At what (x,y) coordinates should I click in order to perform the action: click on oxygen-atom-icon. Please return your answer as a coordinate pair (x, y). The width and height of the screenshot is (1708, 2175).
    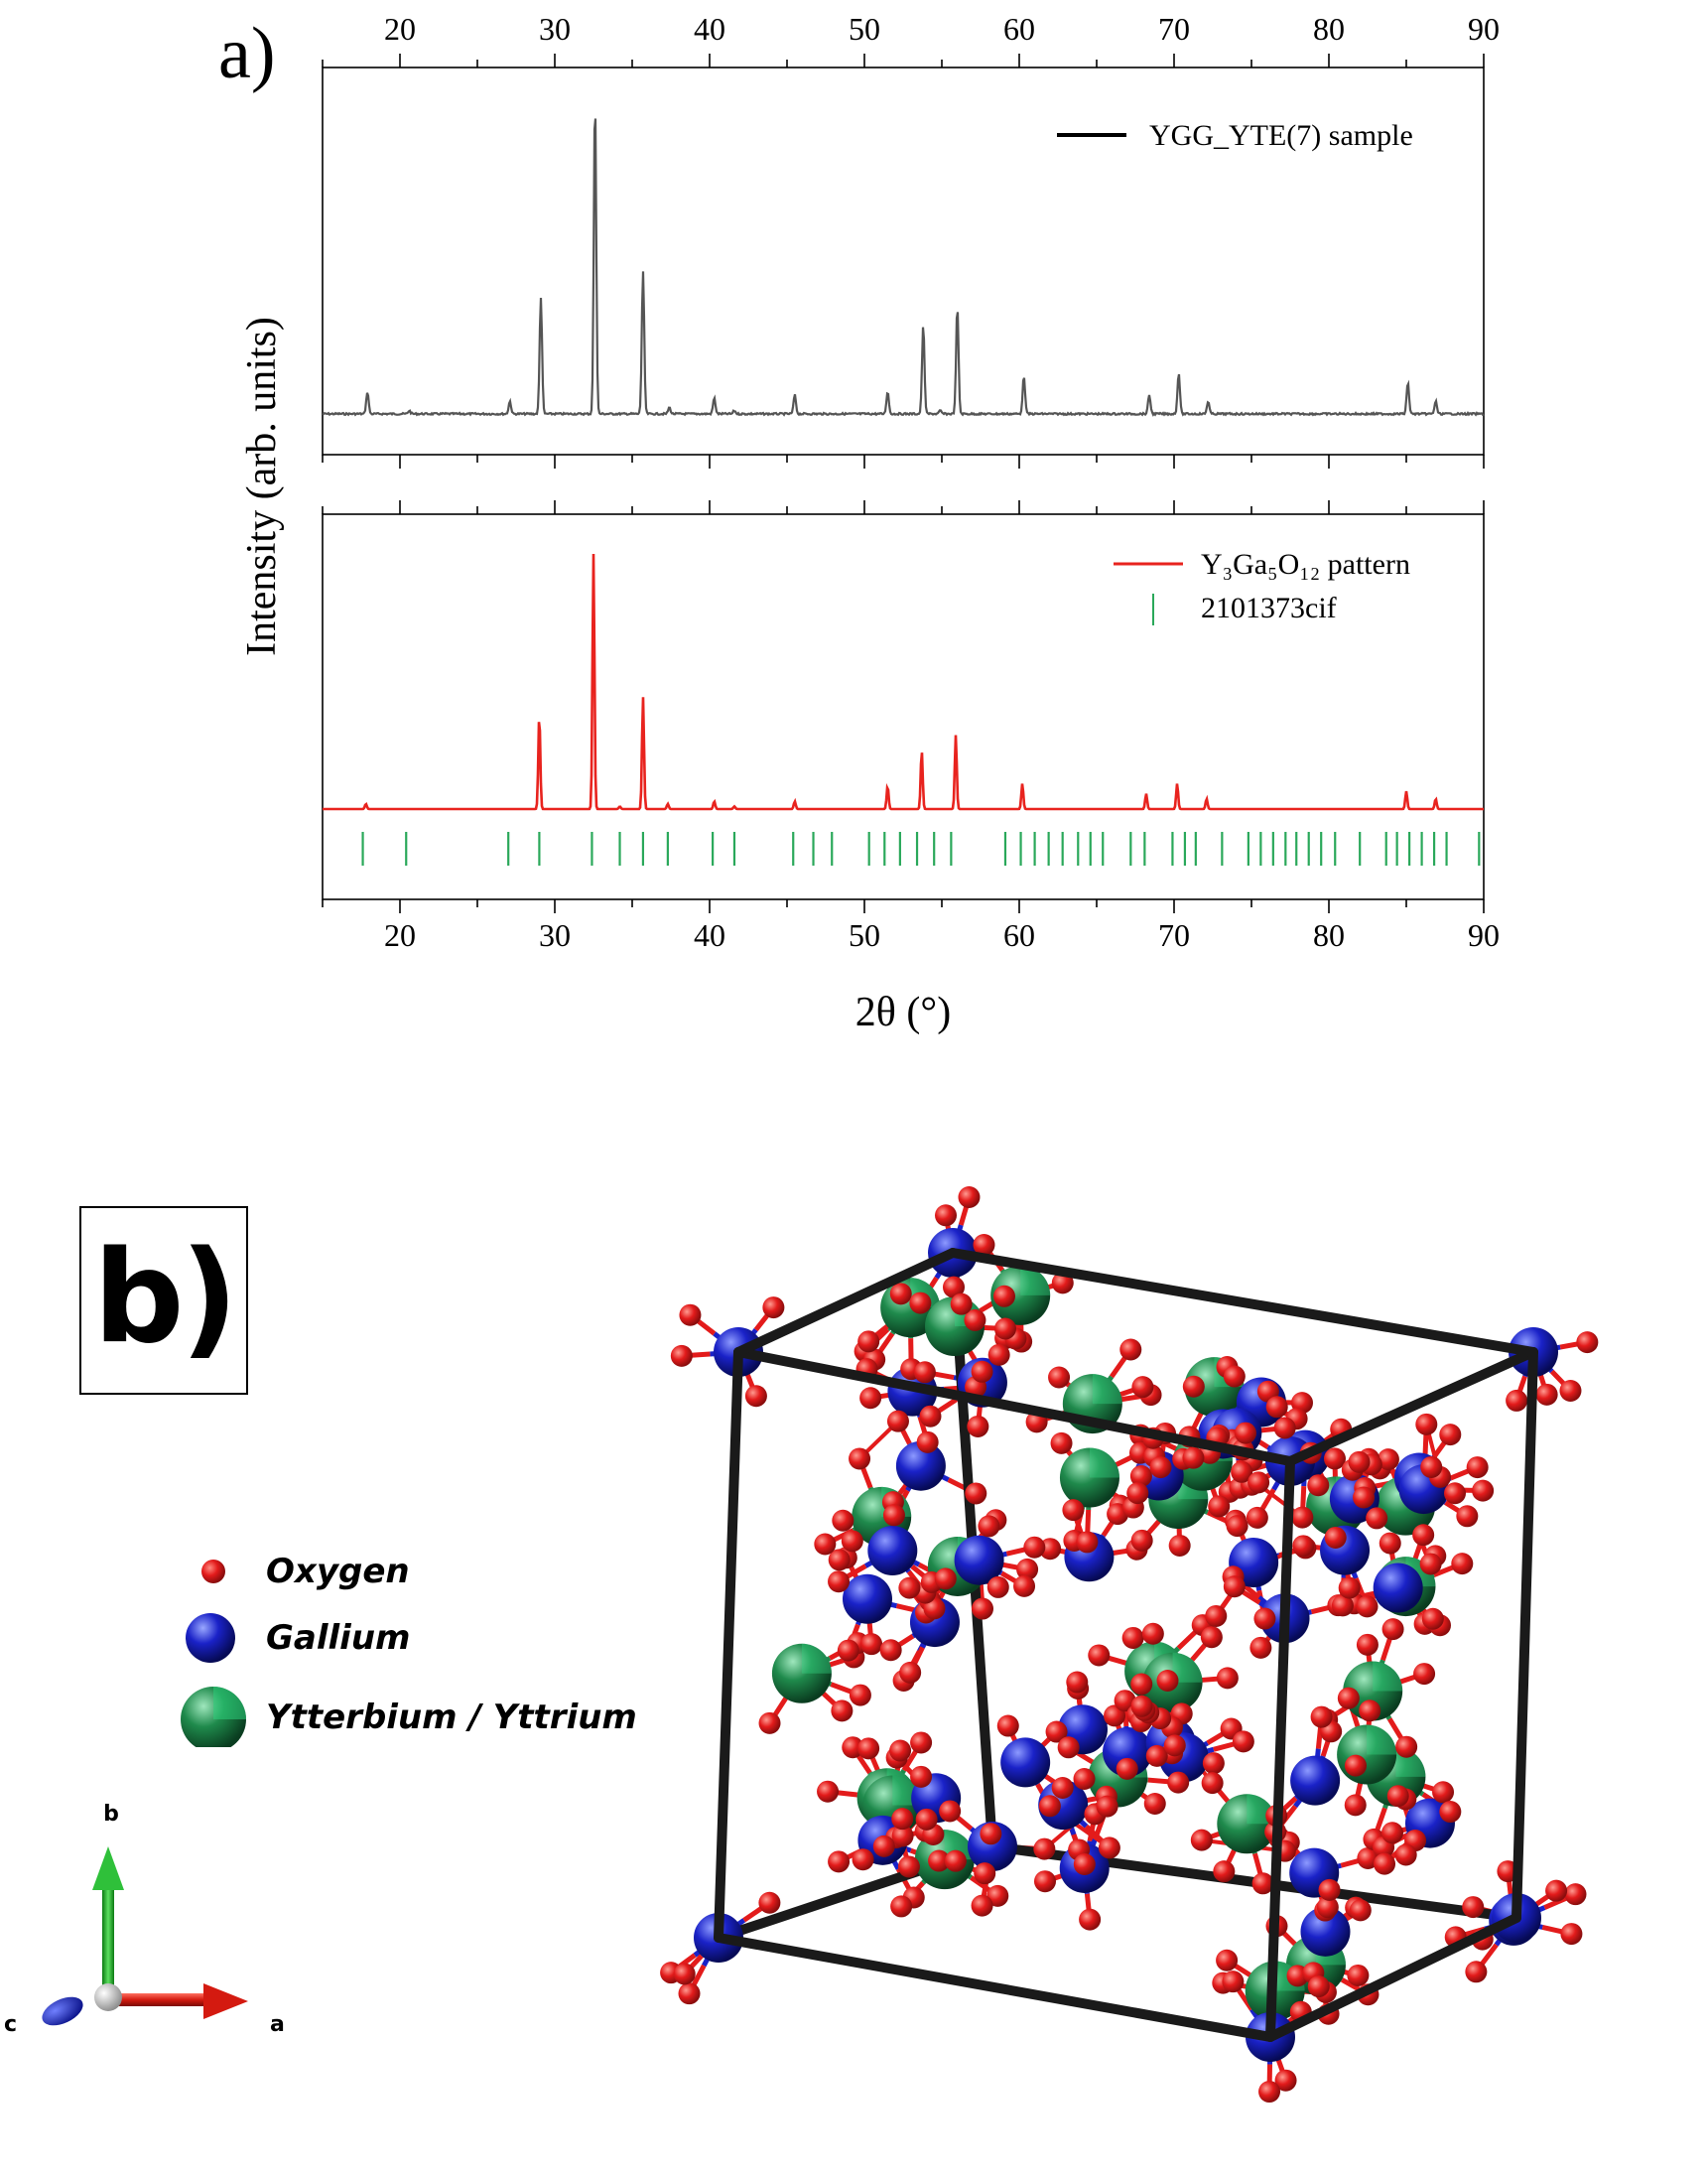
    Looking at the image, I should click on (213, 1571).